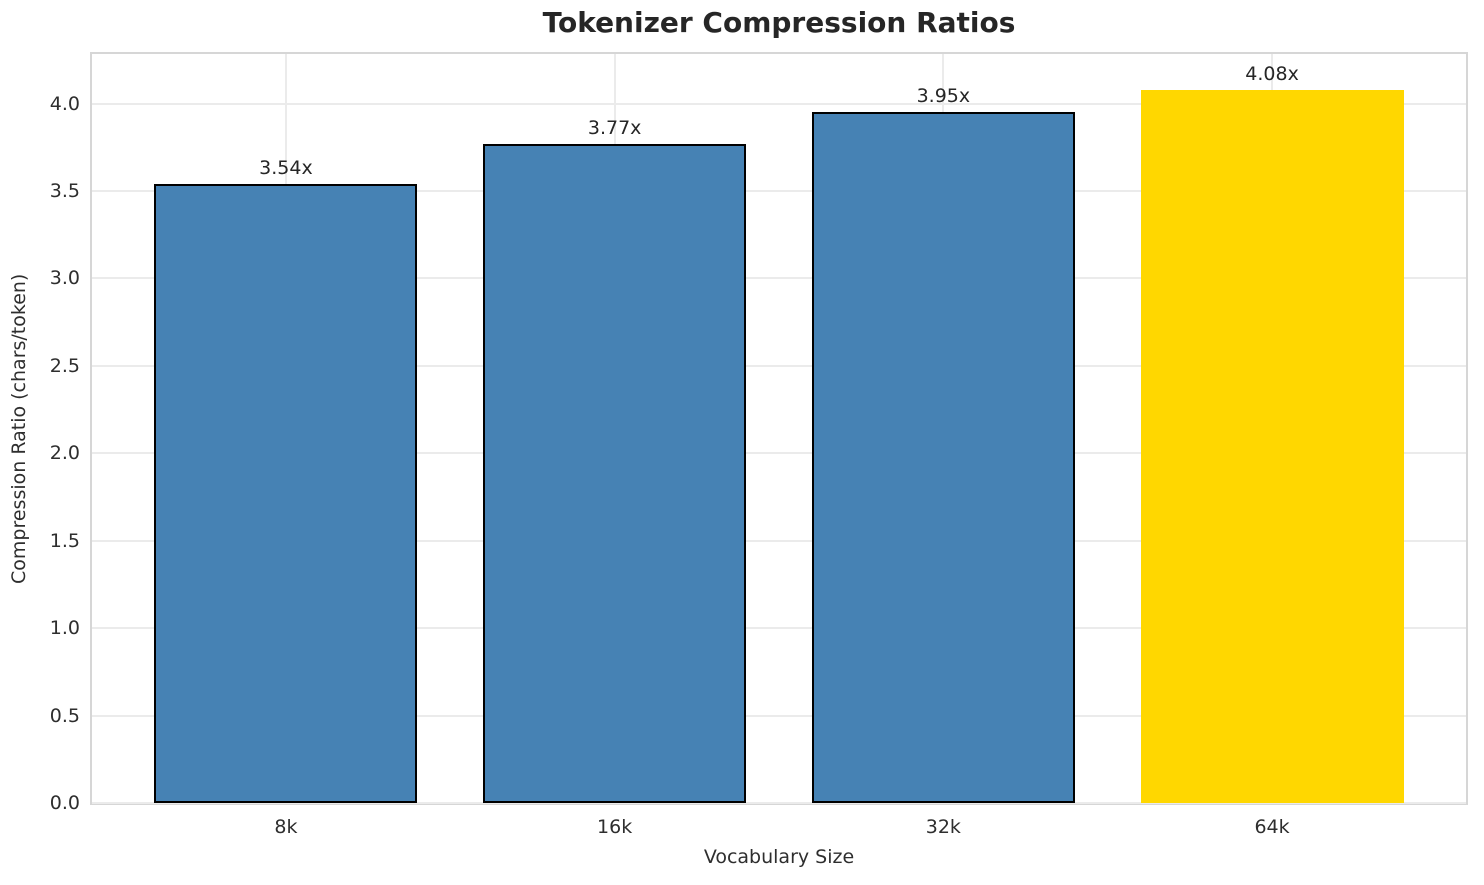 The image size is (1484, 885). I want to click on bar-value-label: 3.95x, so click(943, 96).